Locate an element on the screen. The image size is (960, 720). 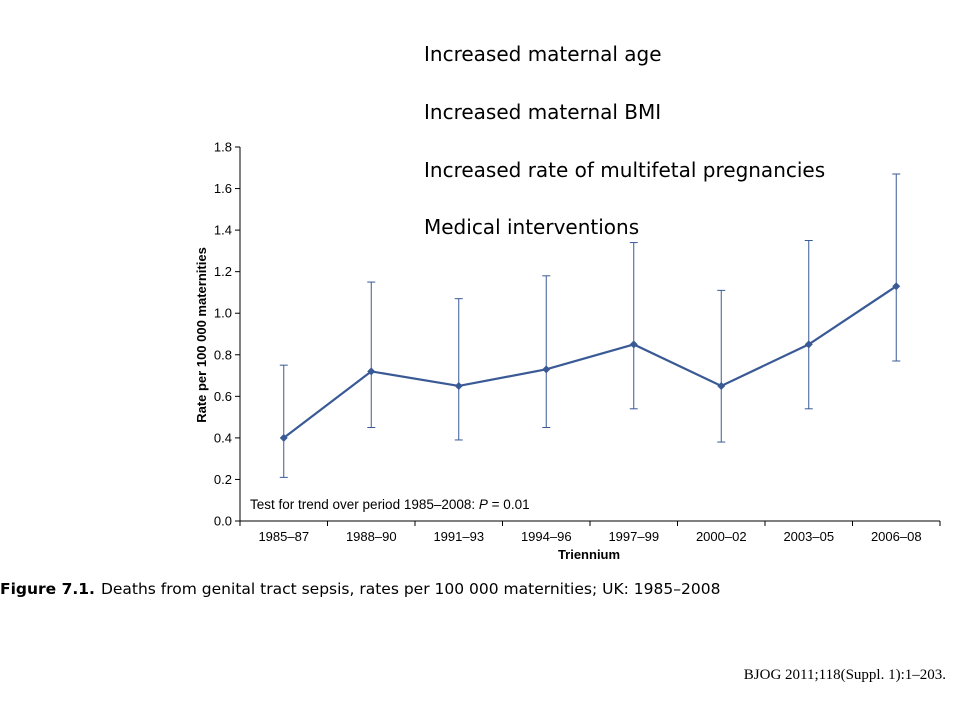
y-tick-label: 0.6 is located at coordinates (223, 396).